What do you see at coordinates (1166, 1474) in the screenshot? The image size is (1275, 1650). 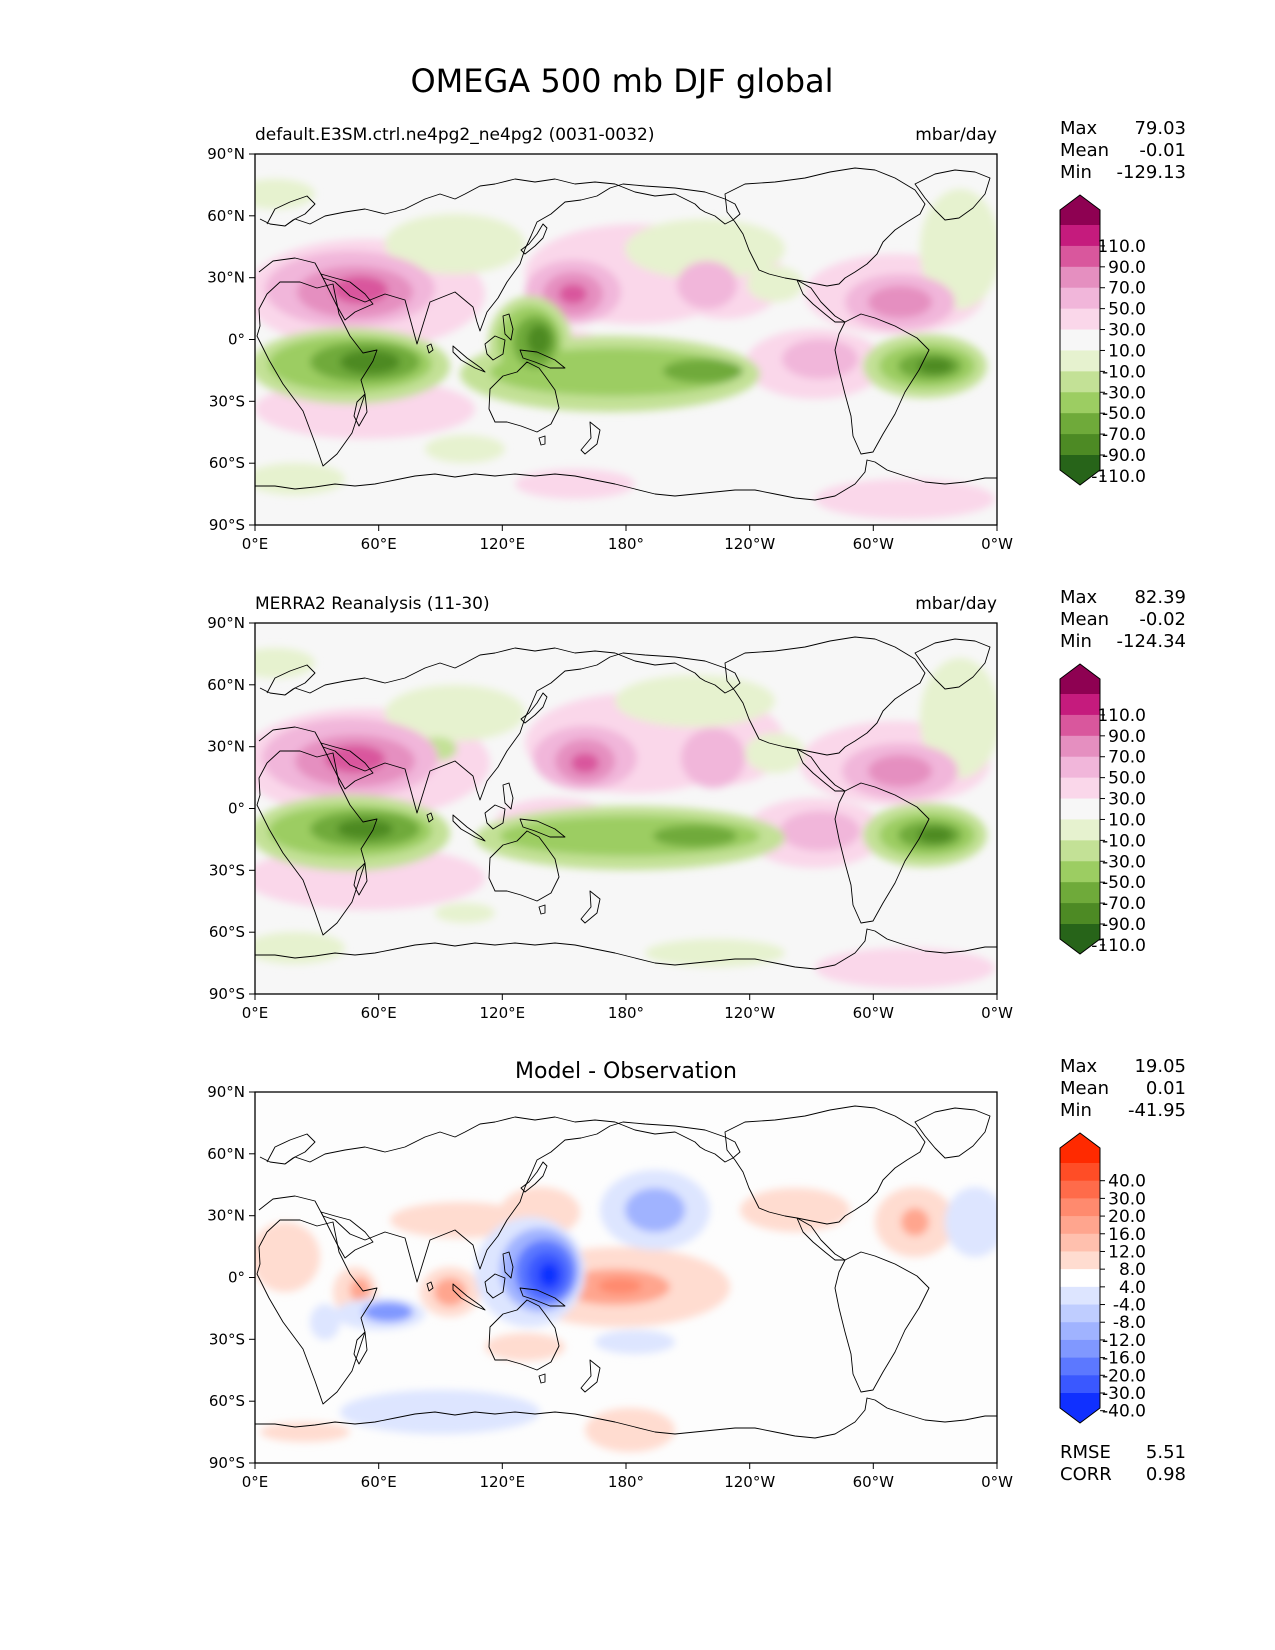 I see `stat-value: 0.98` at bounding box center [1166, 1474].